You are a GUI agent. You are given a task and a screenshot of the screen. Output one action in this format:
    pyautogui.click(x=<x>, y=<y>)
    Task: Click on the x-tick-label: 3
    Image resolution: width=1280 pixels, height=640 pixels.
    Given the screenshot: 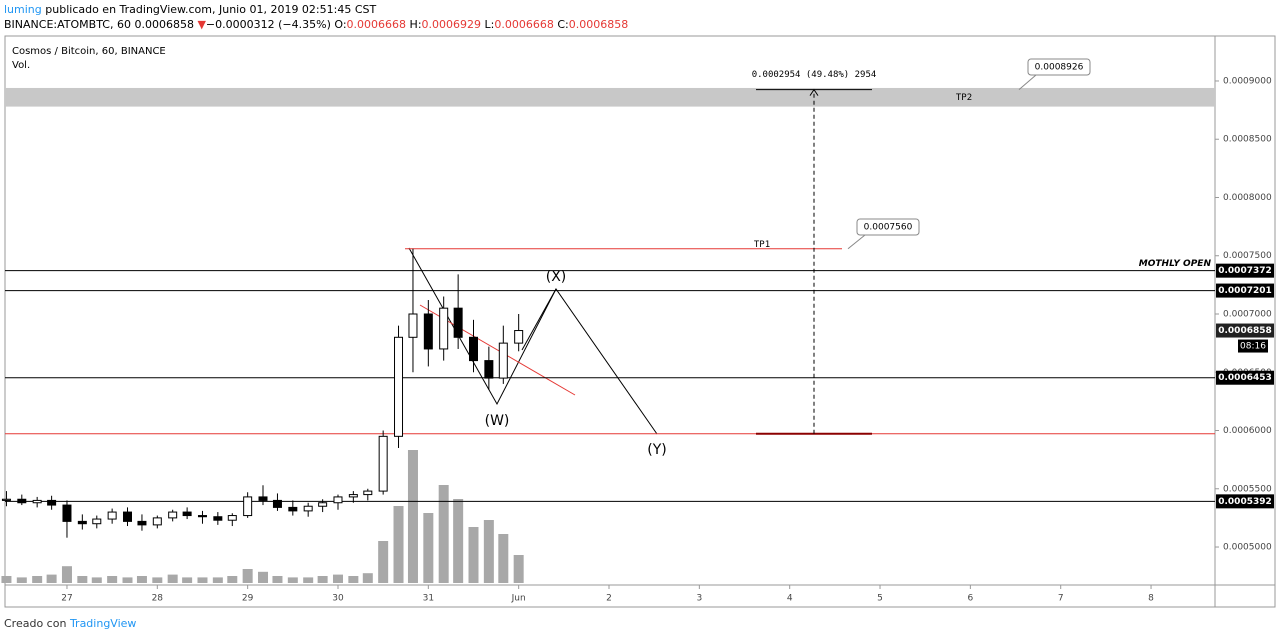 What is the action you would take?
    pyautogui.click(x=699, y=599)
    